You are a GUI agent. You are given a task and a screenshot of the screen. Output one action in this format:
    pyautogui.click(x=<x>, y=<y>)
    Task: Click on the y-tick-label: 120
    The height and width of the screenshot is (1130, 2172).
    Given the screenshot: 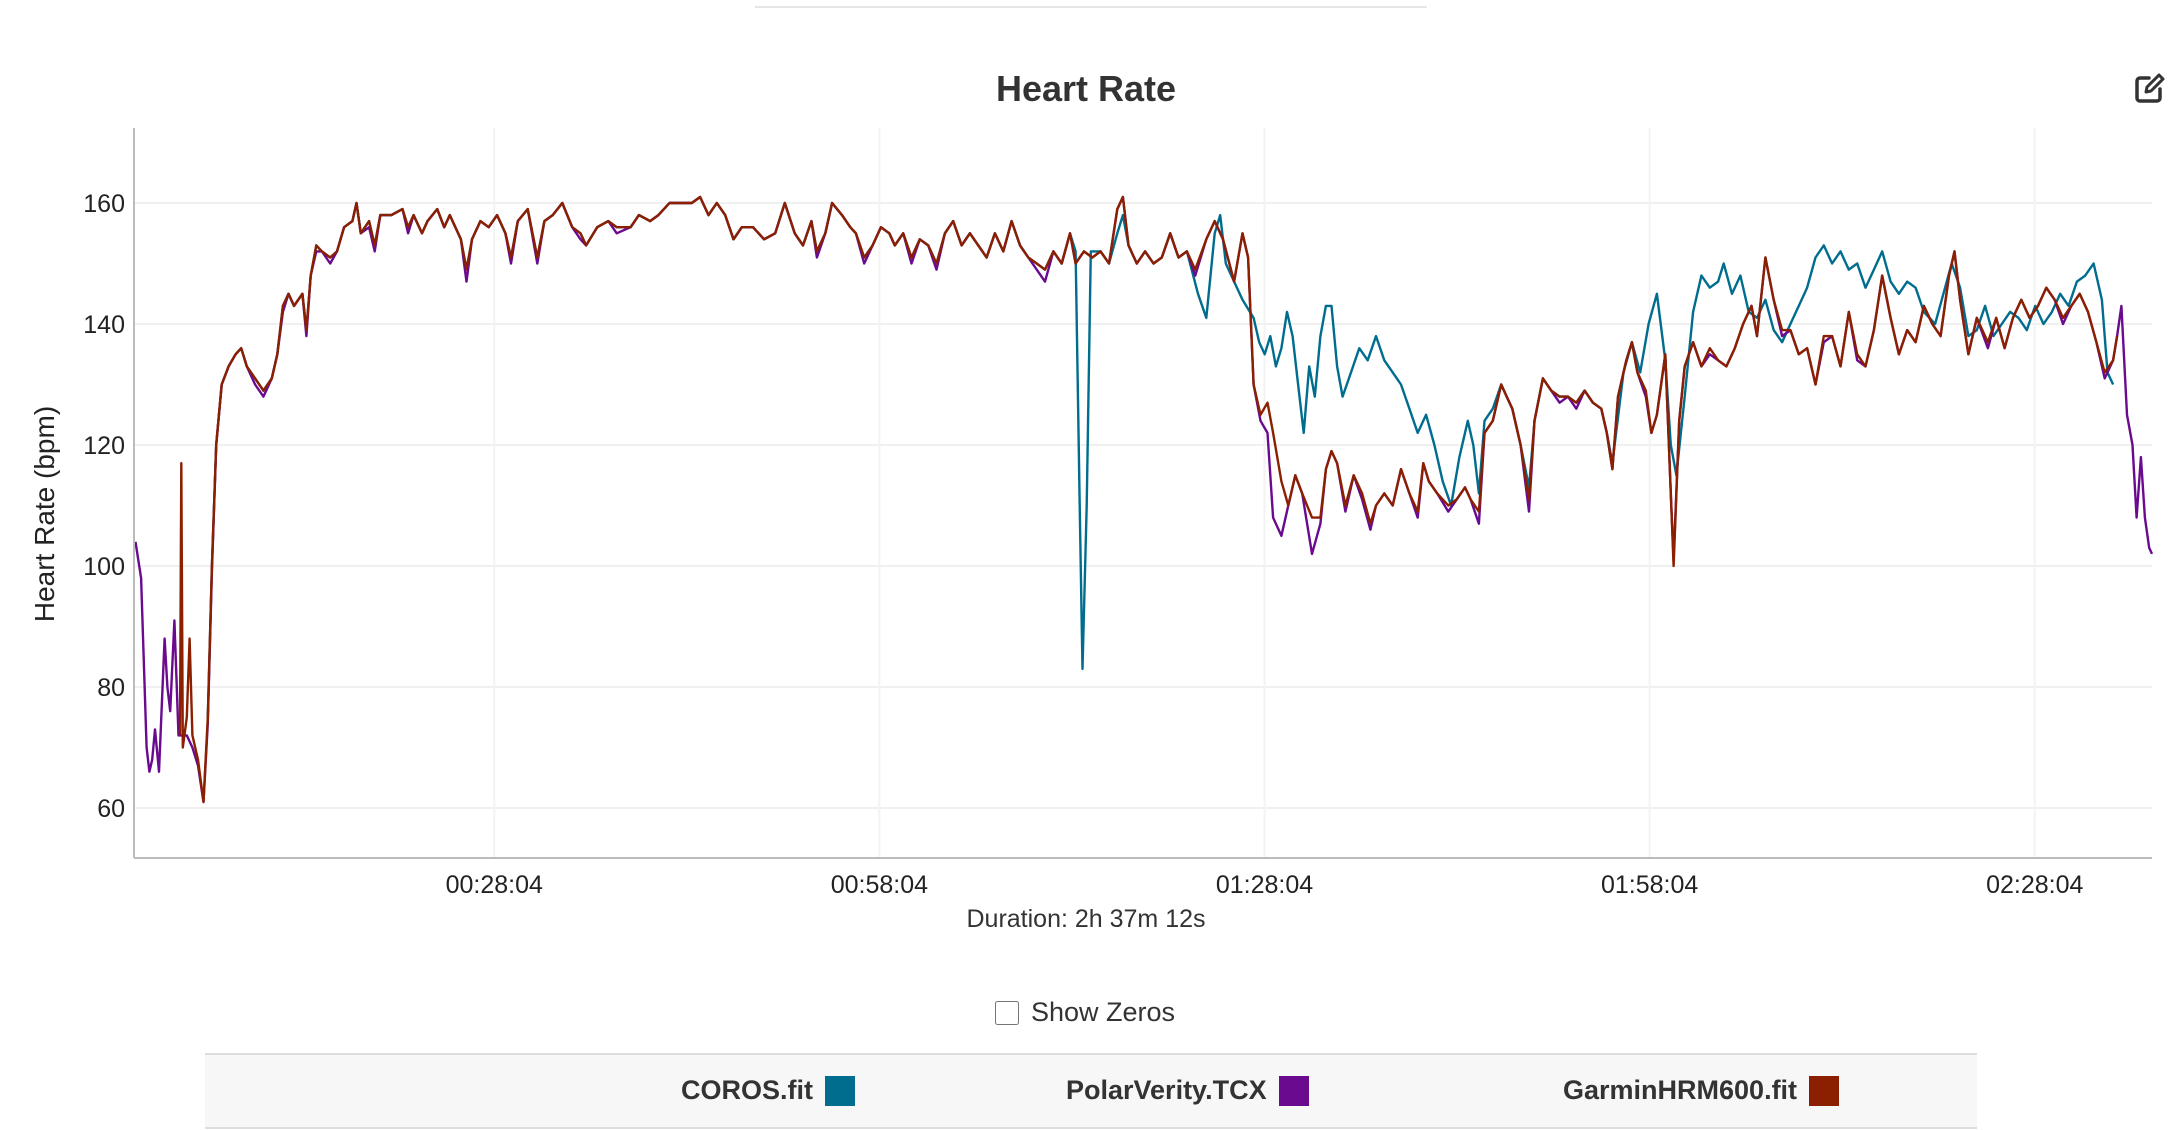 What is the action you would take?
    pyautogui.click(x=104, y=446)
    